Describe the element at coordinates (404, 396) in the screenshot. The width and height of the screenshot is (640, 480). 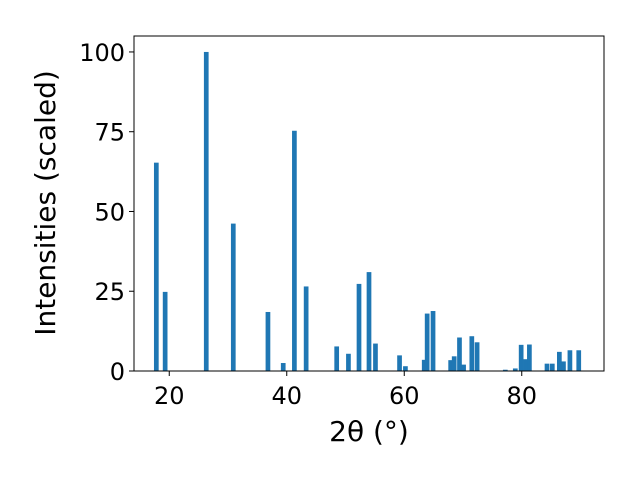
I see `x-tick-label: 60` at that location.